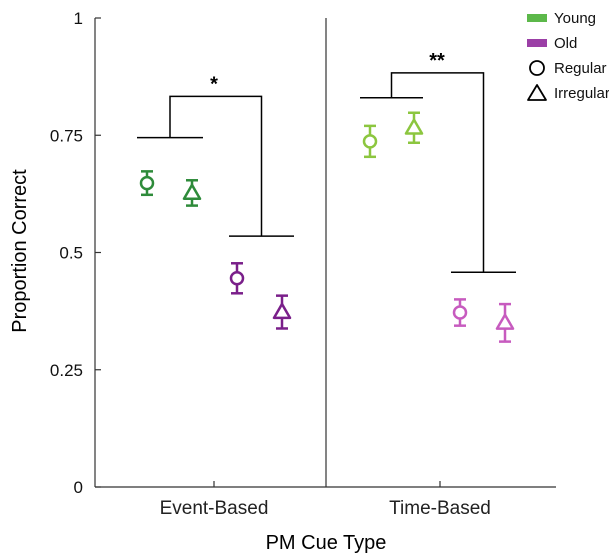 This screenshot has width=609, height=557. Describe the element at coordinates (440, 508) in the screenshot. I see `x-tick-label: Time-Based` at that location.